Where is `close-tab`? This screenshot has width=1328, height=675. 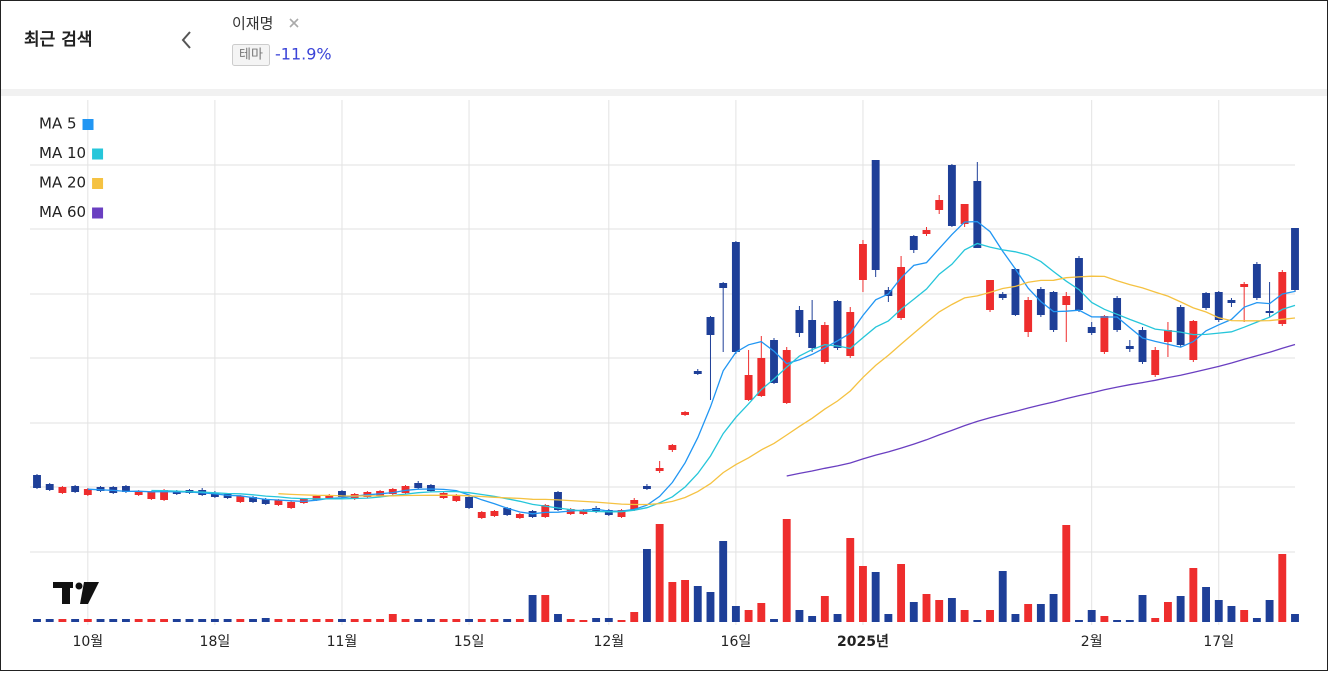
close-tab is located at coordinates (294, 23).